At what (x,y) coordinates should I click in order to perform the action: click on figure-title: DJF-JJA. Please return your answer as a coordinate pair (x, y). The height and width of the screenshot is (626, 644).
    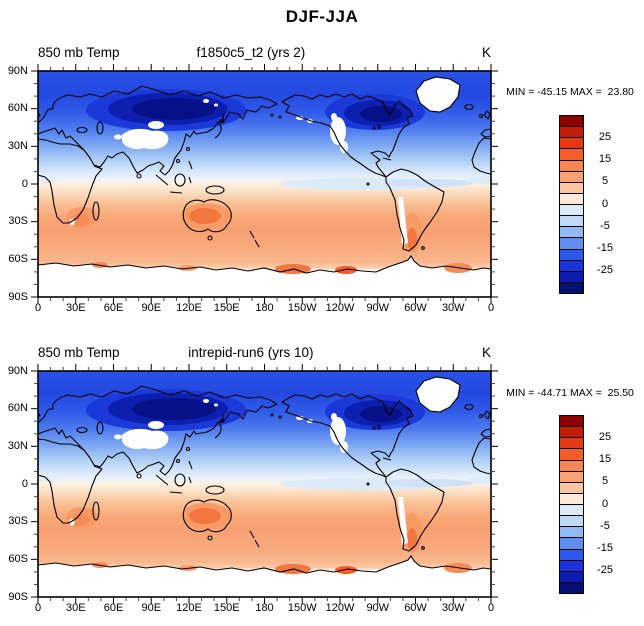
    Looking at the image, I should click on (322, 16).